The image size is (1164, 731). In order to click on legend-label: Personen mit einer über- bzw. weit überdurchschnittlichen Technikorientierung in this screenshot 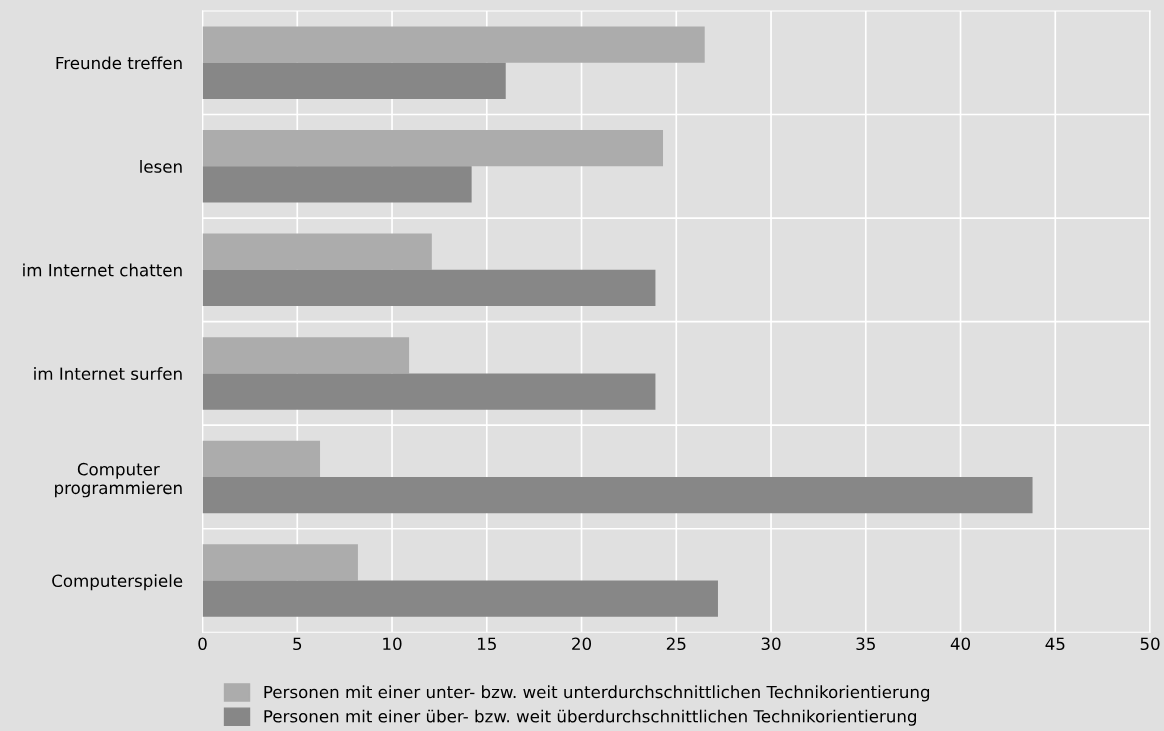, I will do `click(590, 717)`.